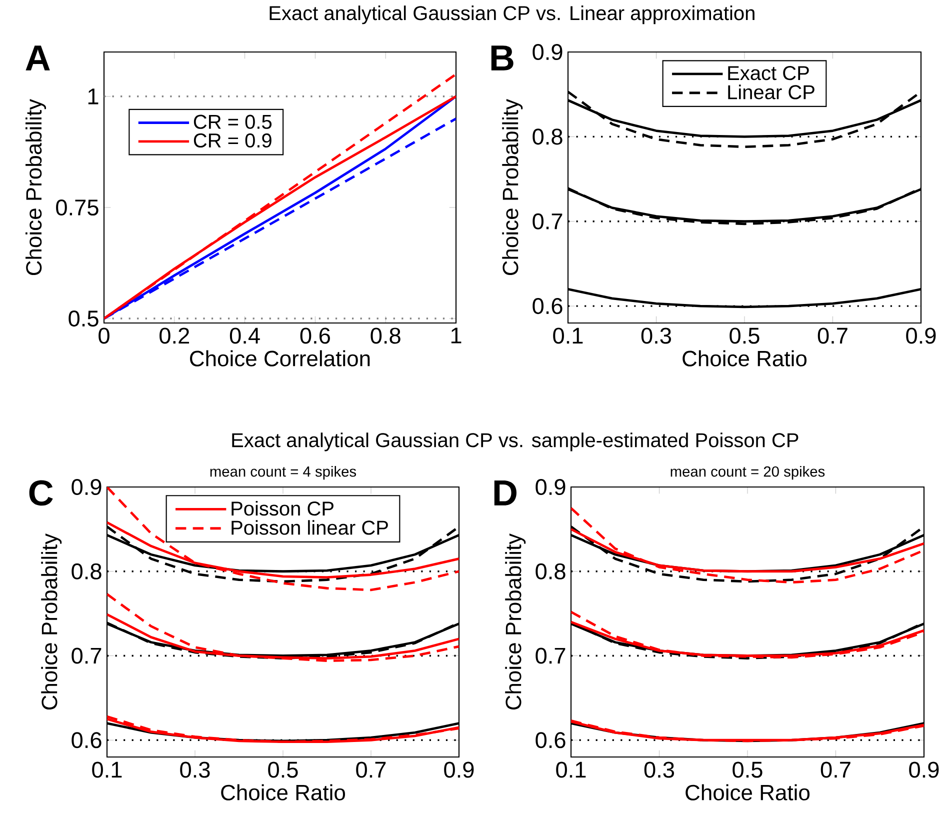 This screenshot has height=820, width=943. Describe the element at coordinates (245, 336) in the screenshot. I see `x-tick-label: 0.4` at that location.